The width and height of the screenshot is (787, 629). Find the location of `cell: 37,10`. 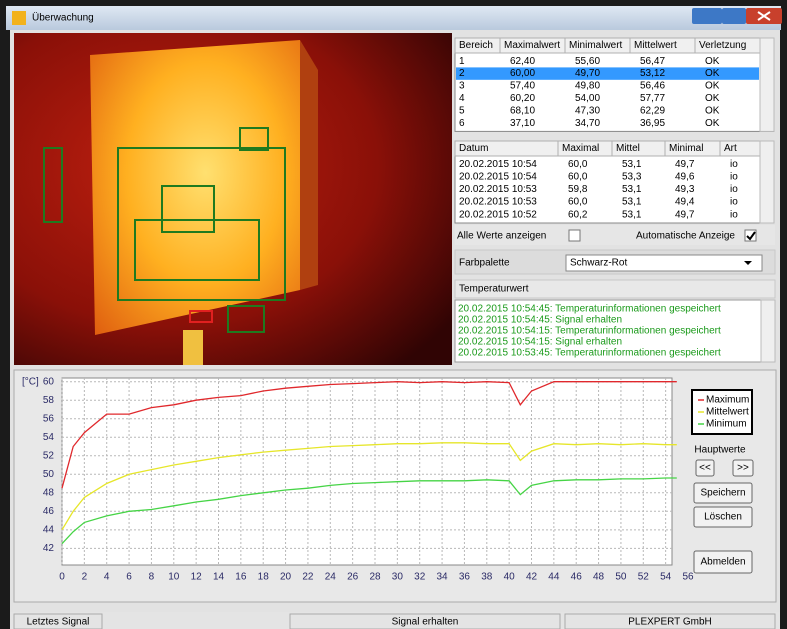

cell: 37,10 is located at coordinates (522, 123).